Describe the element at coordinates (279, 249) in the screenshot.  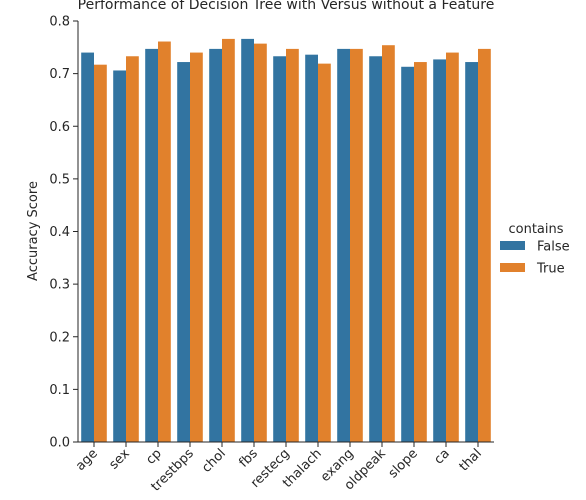
I see `bar-false-restecg` at that location.